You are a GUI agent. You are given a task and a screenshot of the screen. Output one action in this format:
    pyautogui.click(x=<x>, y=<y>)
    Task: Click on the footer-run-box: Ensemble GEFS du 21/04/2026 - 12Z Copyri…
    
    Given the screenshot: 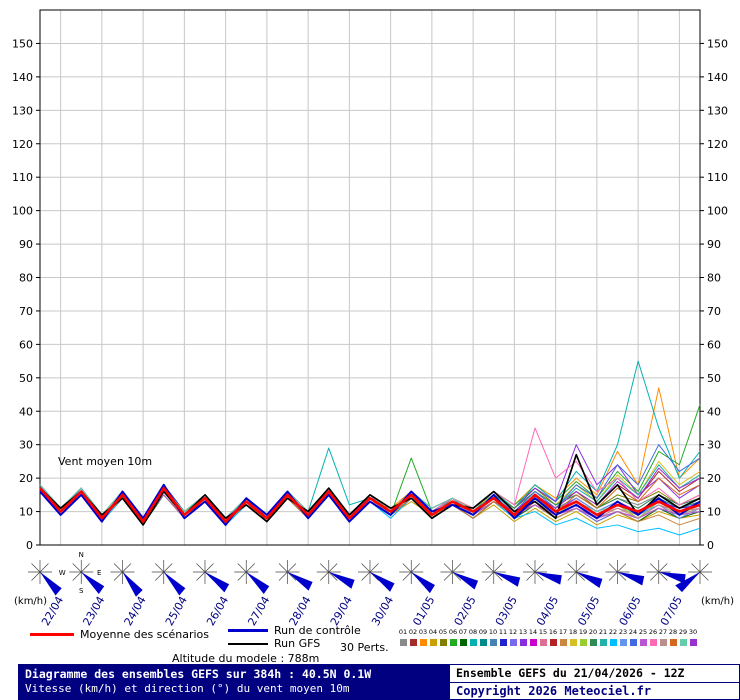 What is the action you would take?
    pyautogui.click(x=594, y=682)
    